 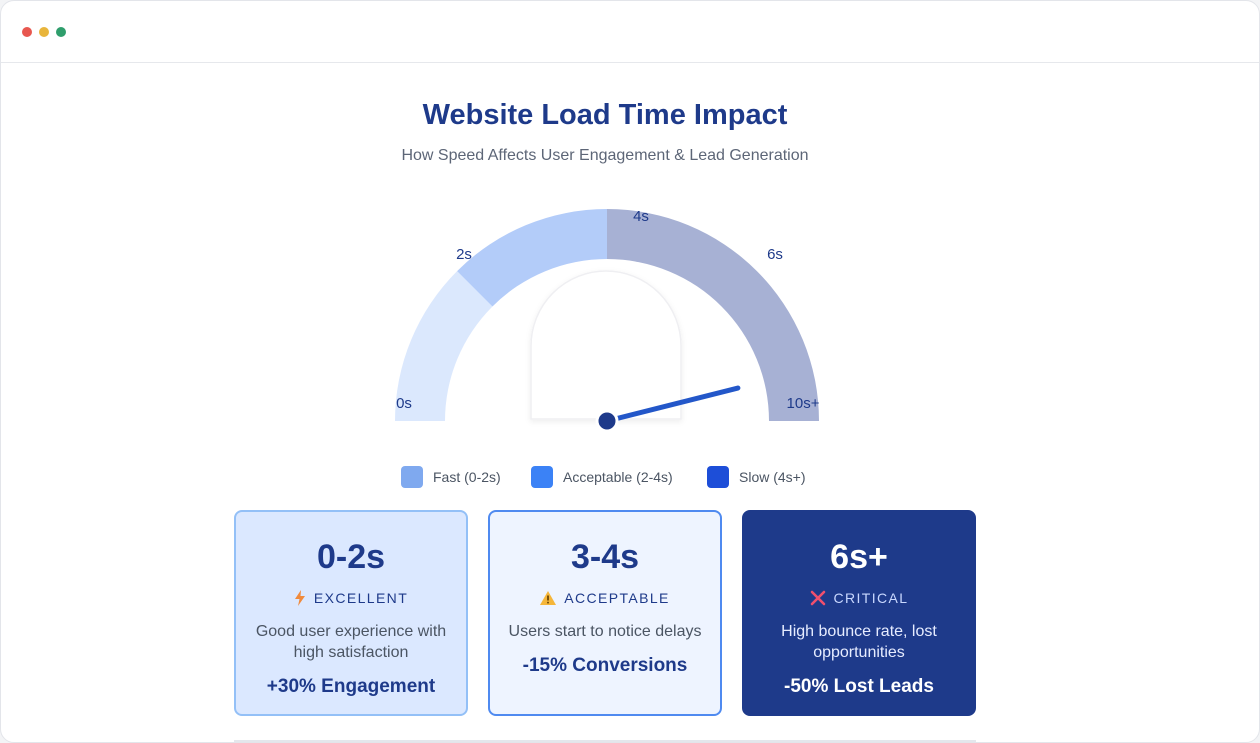 I want to click on minimize-window-dot-icon, so click(x=44, y=32).